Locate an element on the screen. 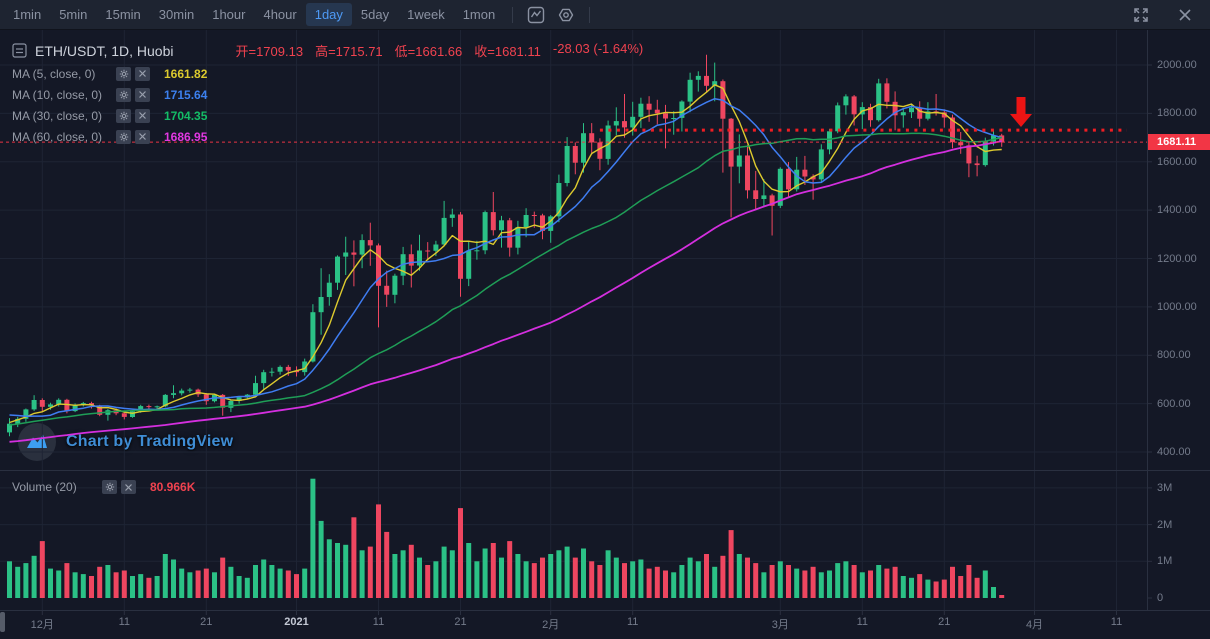 The image size is (1210, 639). symbol-title: ETH/USDT, 1D, Huobi is located at coordinates (104, 50).